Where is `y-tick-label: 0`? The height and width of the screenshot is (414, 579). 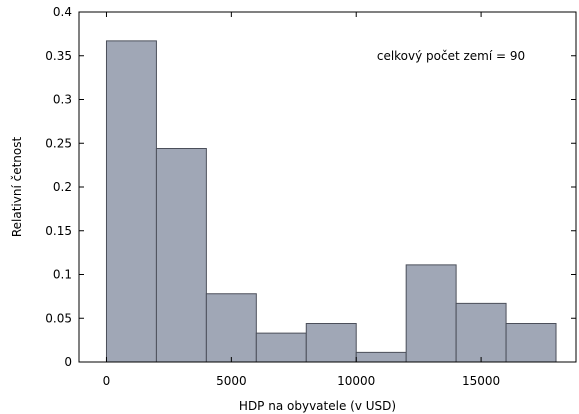 y-tick-label: 0 is located at coordinates (68, 362).